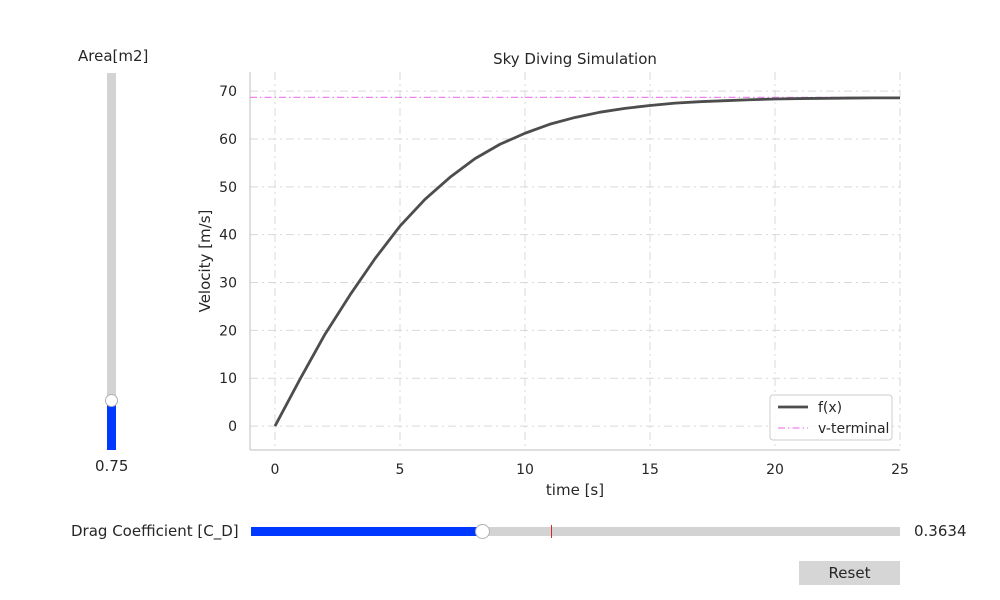 Image resolution: width=1000 pixels, height=600 pixels. I want to click on cd-slider-handle, so click(483, 531).